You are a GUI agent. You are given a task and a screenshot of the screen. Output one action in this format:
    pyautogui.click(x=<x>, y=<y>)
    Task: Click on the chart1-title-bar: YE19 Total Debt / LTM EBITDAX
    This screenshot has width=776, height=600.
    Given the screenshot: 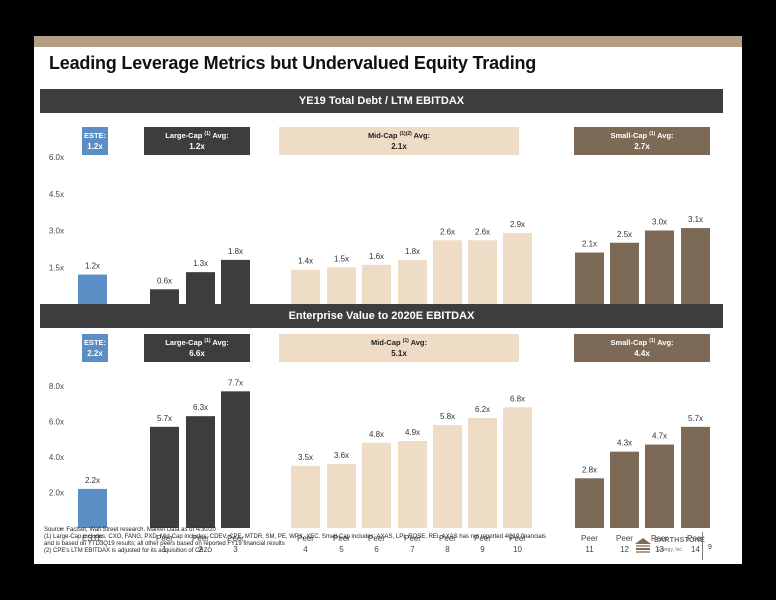 What is the action you would take?
    pyautogui.click(x=381, y=101)
    